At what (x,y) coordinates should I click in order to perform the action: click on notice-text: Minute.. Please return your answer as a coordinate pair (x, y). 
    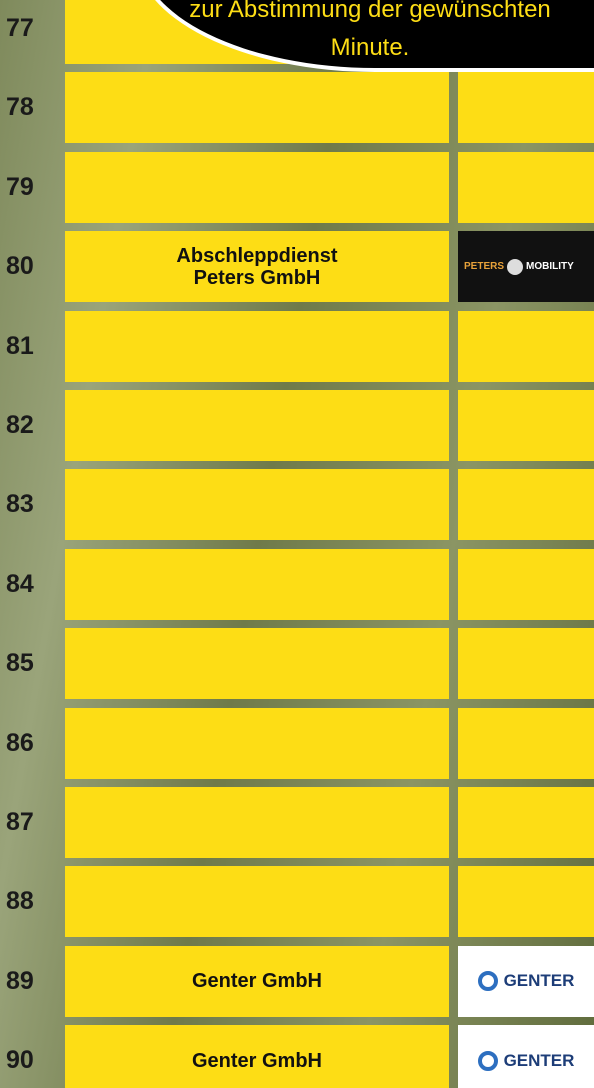
    Looking at the image, I should click on (370, 47).